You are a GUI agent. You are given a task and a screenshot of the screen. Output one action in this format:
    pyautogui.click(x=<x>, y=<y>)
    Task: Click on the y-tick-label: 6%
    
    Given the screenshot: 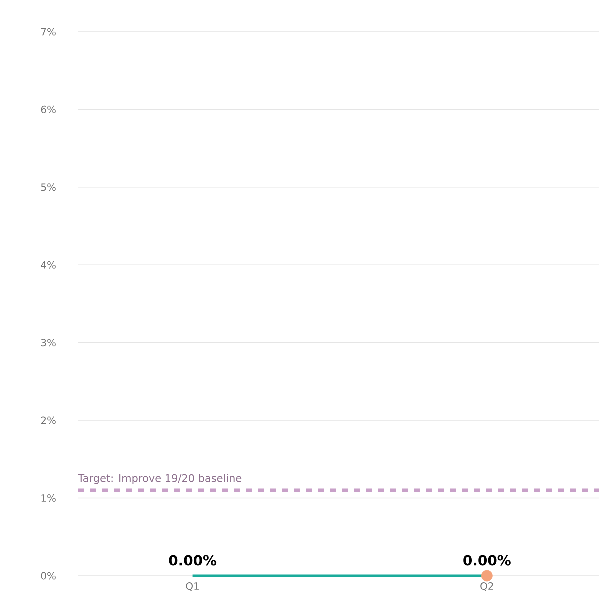 What is the action you would take?
    pyautogui.click(x=48, y=110)
    